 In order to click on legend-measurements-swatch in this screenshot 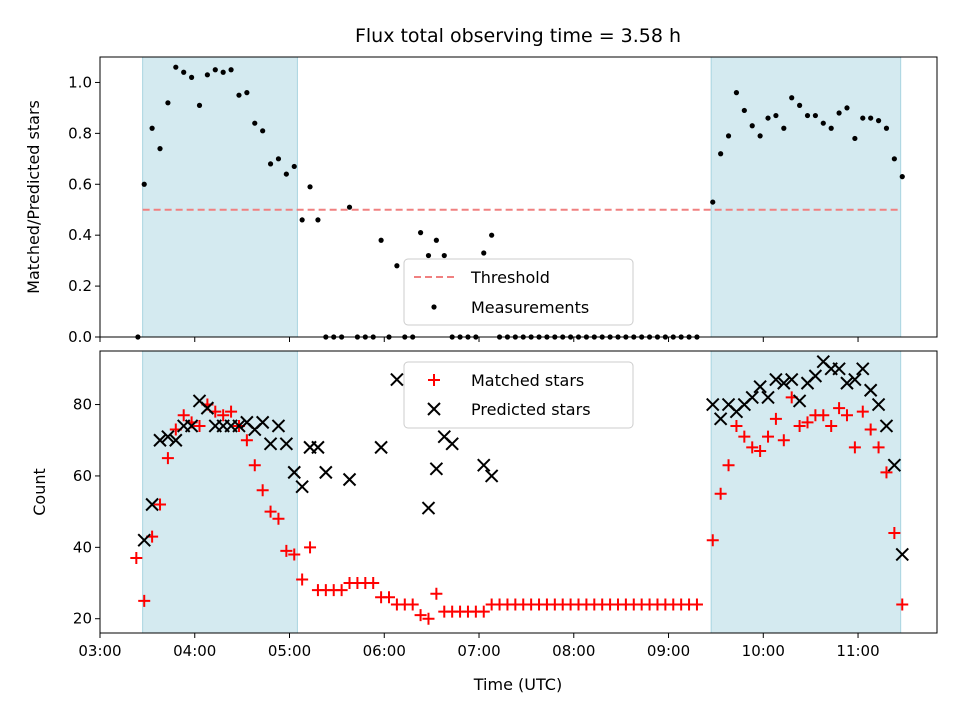, I will do `click(434, 307)`.